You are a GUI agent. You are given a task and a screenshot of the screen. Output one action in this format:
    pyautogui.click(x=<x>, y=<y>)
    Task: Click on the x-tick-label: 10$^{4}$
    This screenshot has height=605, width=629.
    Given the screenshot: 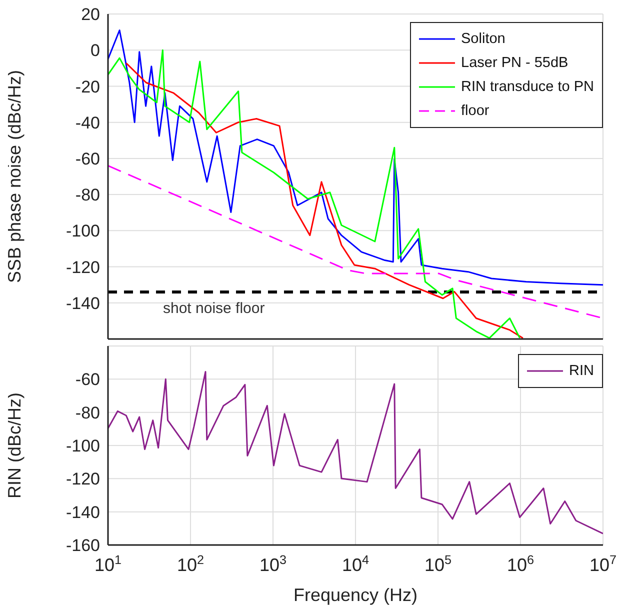 What is the action you would take?
    pyautogui.click(x=356, y=564)
    